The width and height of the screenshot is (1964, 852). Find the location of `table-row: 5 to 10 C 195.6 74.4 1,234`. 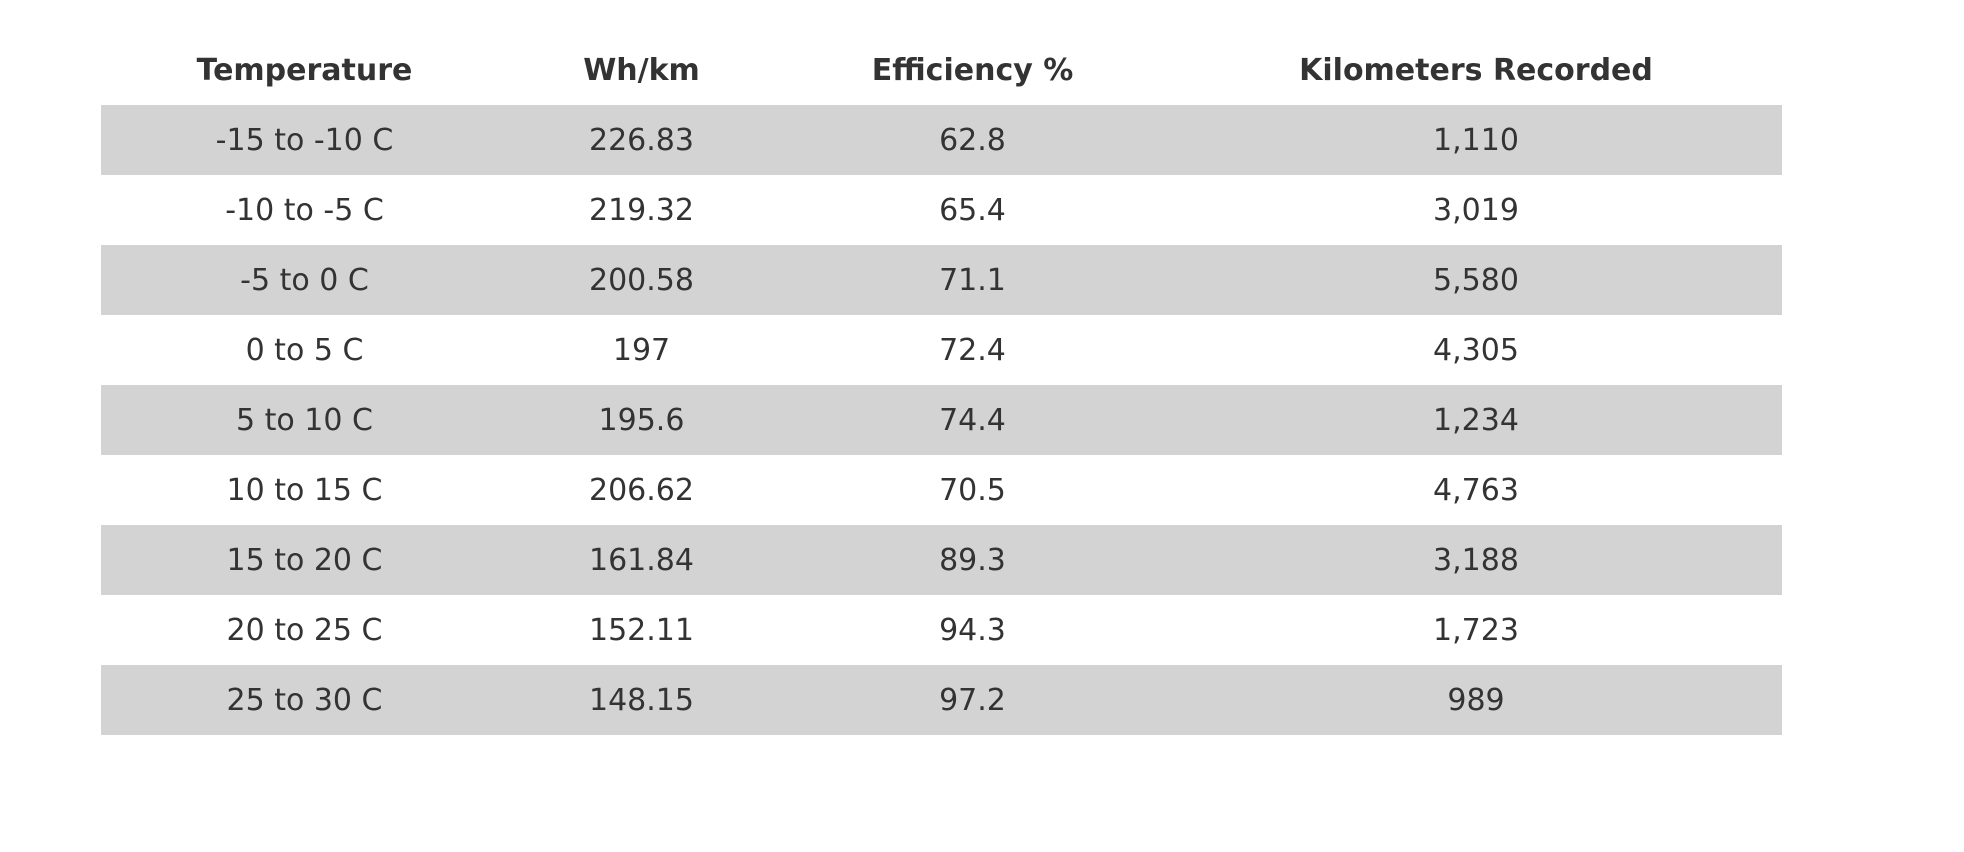

table-row: 5 to 10 C 195.6 74.4 1,234 is located at coordinates (941, 420).